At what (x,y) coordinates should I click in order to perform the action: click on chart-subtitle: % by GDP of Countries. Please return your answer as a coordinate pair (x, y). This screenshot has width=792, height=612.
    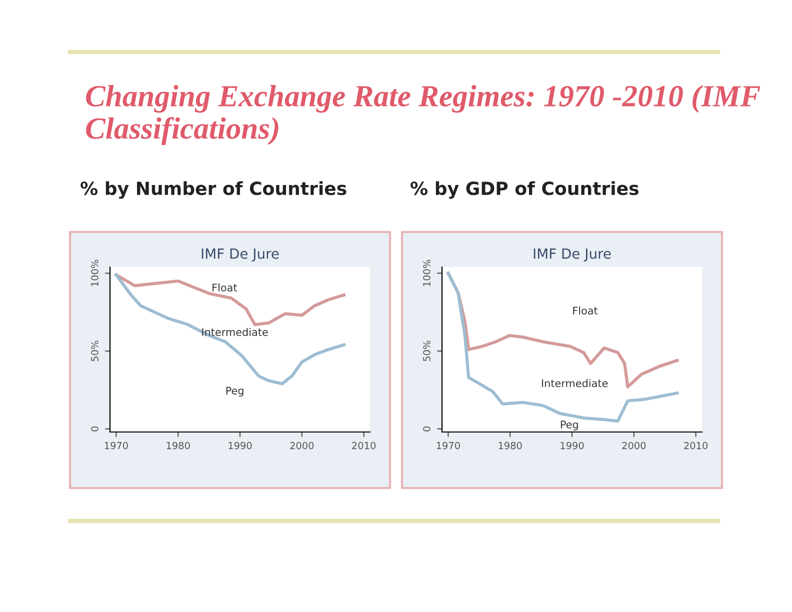
    Looking at the image, I should click on (524, 190).